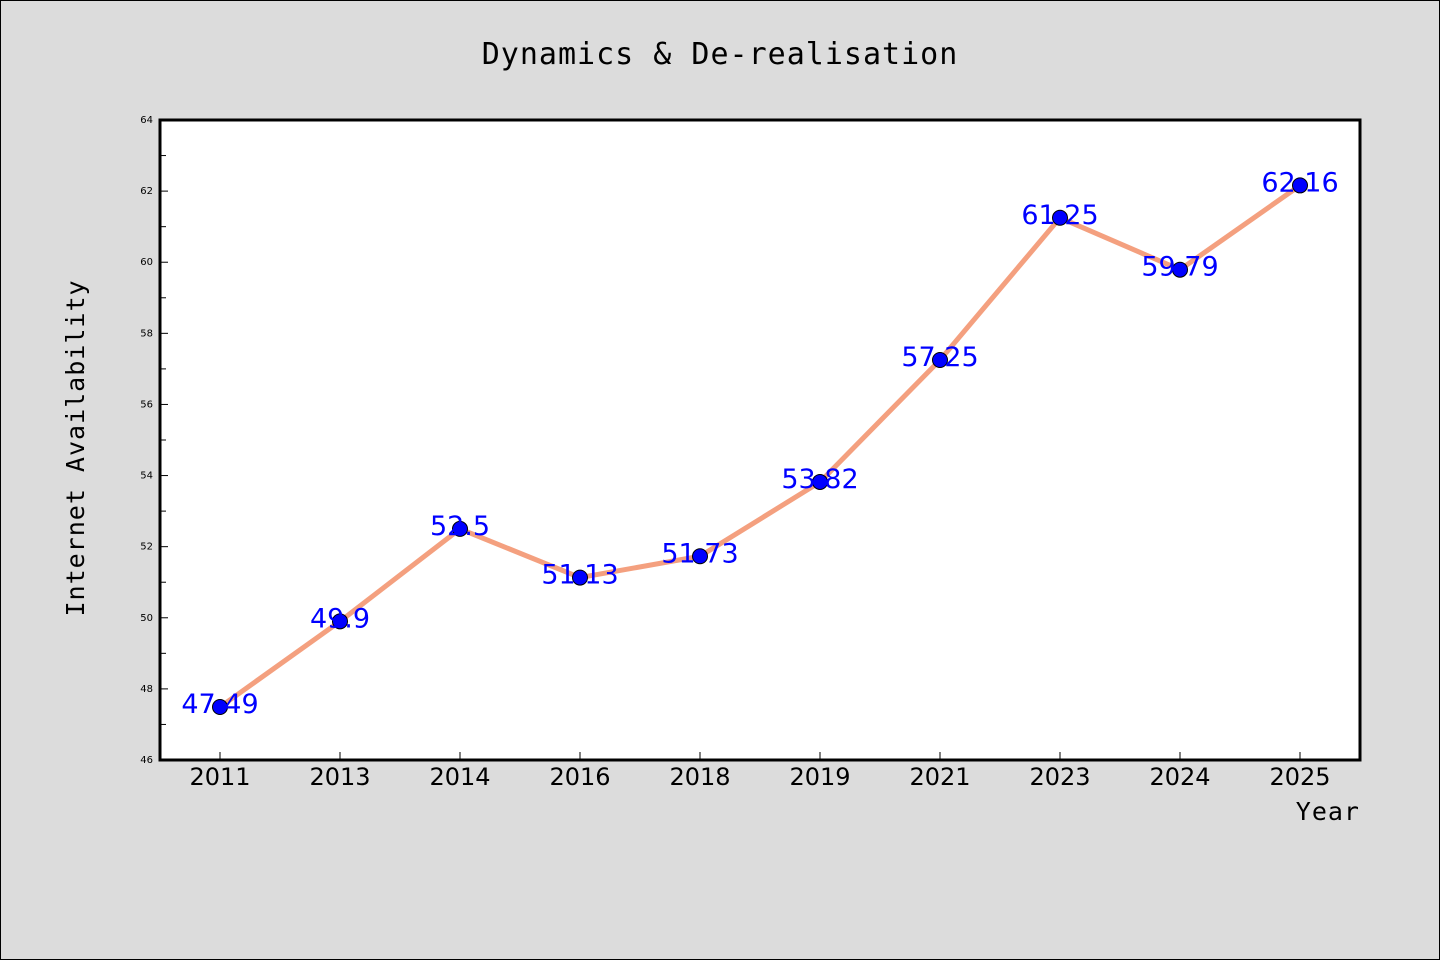 The width and height of the screenshot is (1440, 960). Describe the element at coordinates (75, 447) in the screenshot. I see `y-axis-label: Internet Availability` at that location.